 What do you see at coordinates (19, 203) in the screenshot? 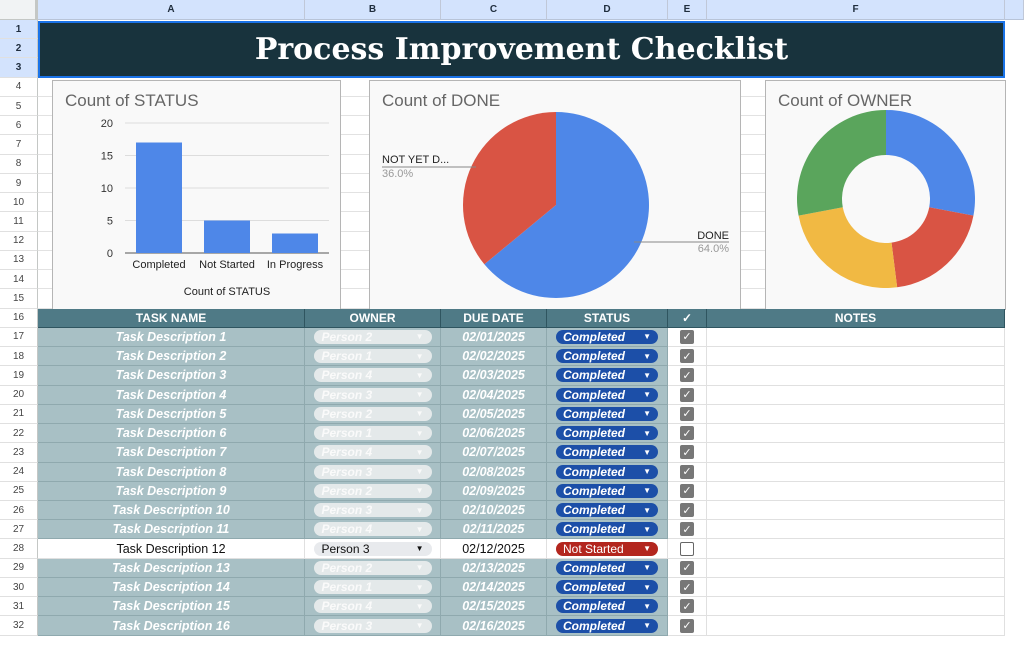
I see `row-header-10: 10` at bounding box center [19, 203].